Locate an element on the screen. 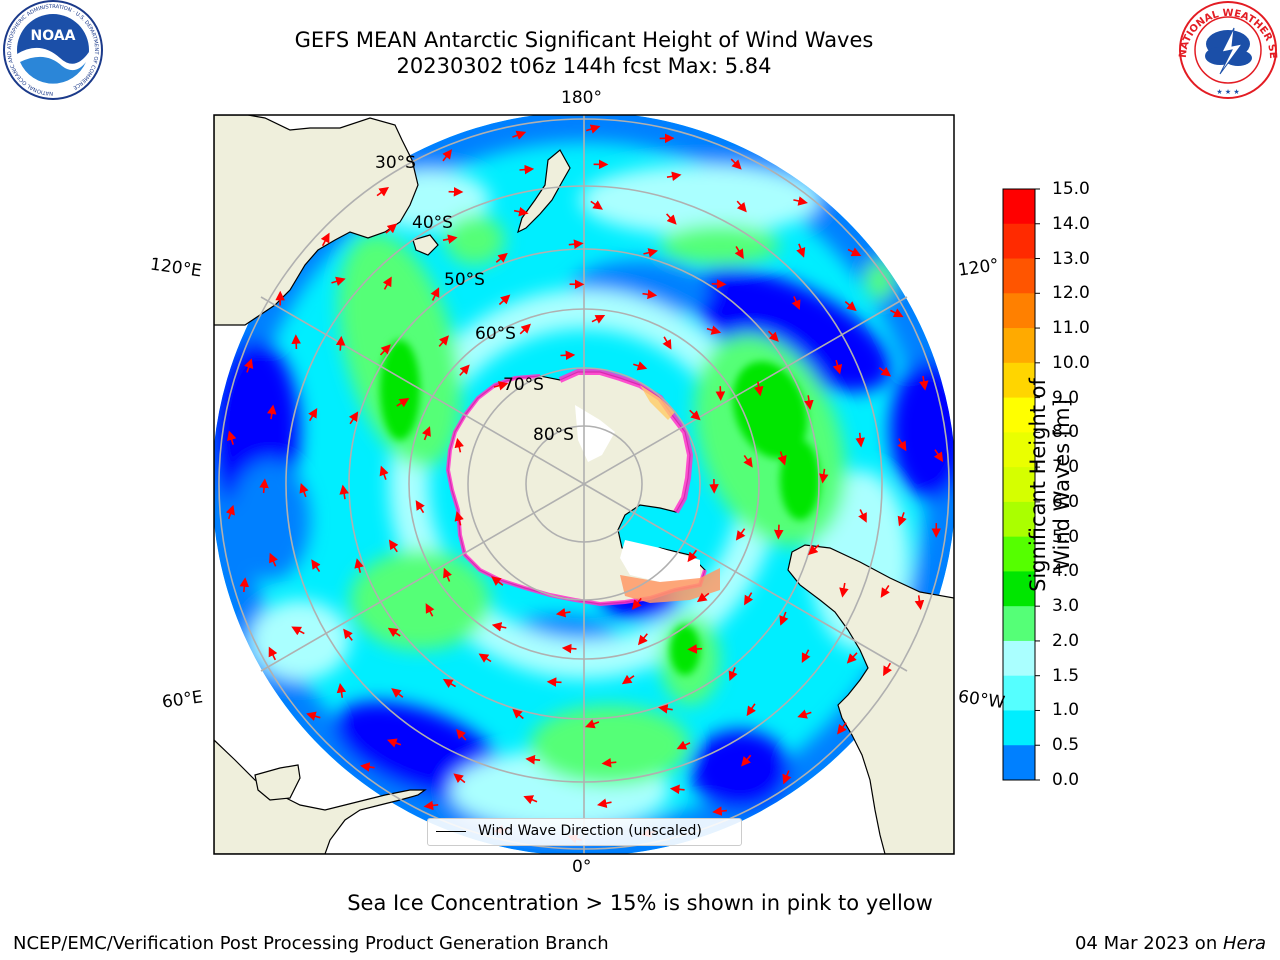 This screenshot has height=960, width=1280. legend-label: Wind Wave Direction (unscaled) is located at coordinates (590, 831).